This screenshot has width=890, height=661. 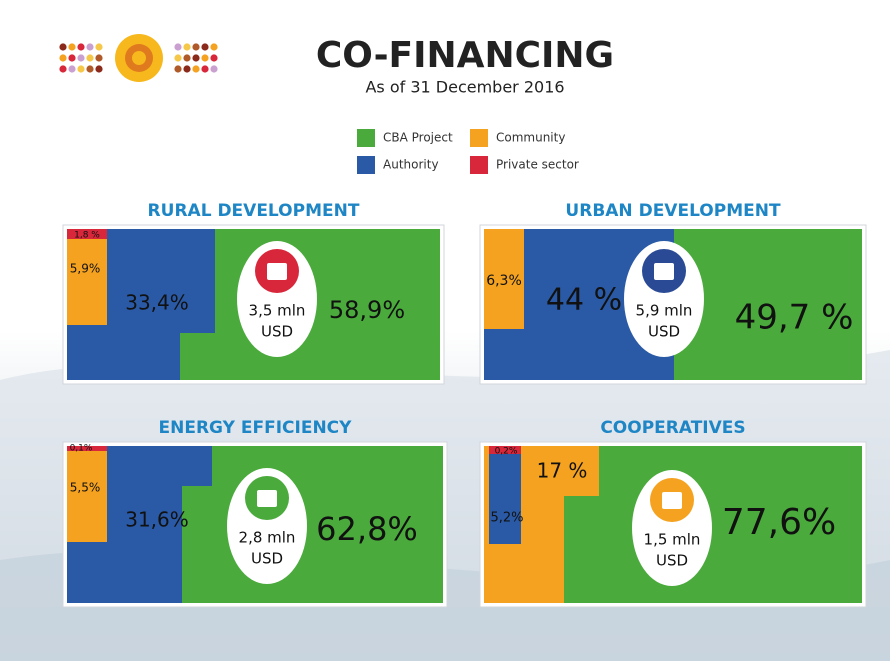 I want to click on share-label: 5,5%, so click(x=85, y=488).